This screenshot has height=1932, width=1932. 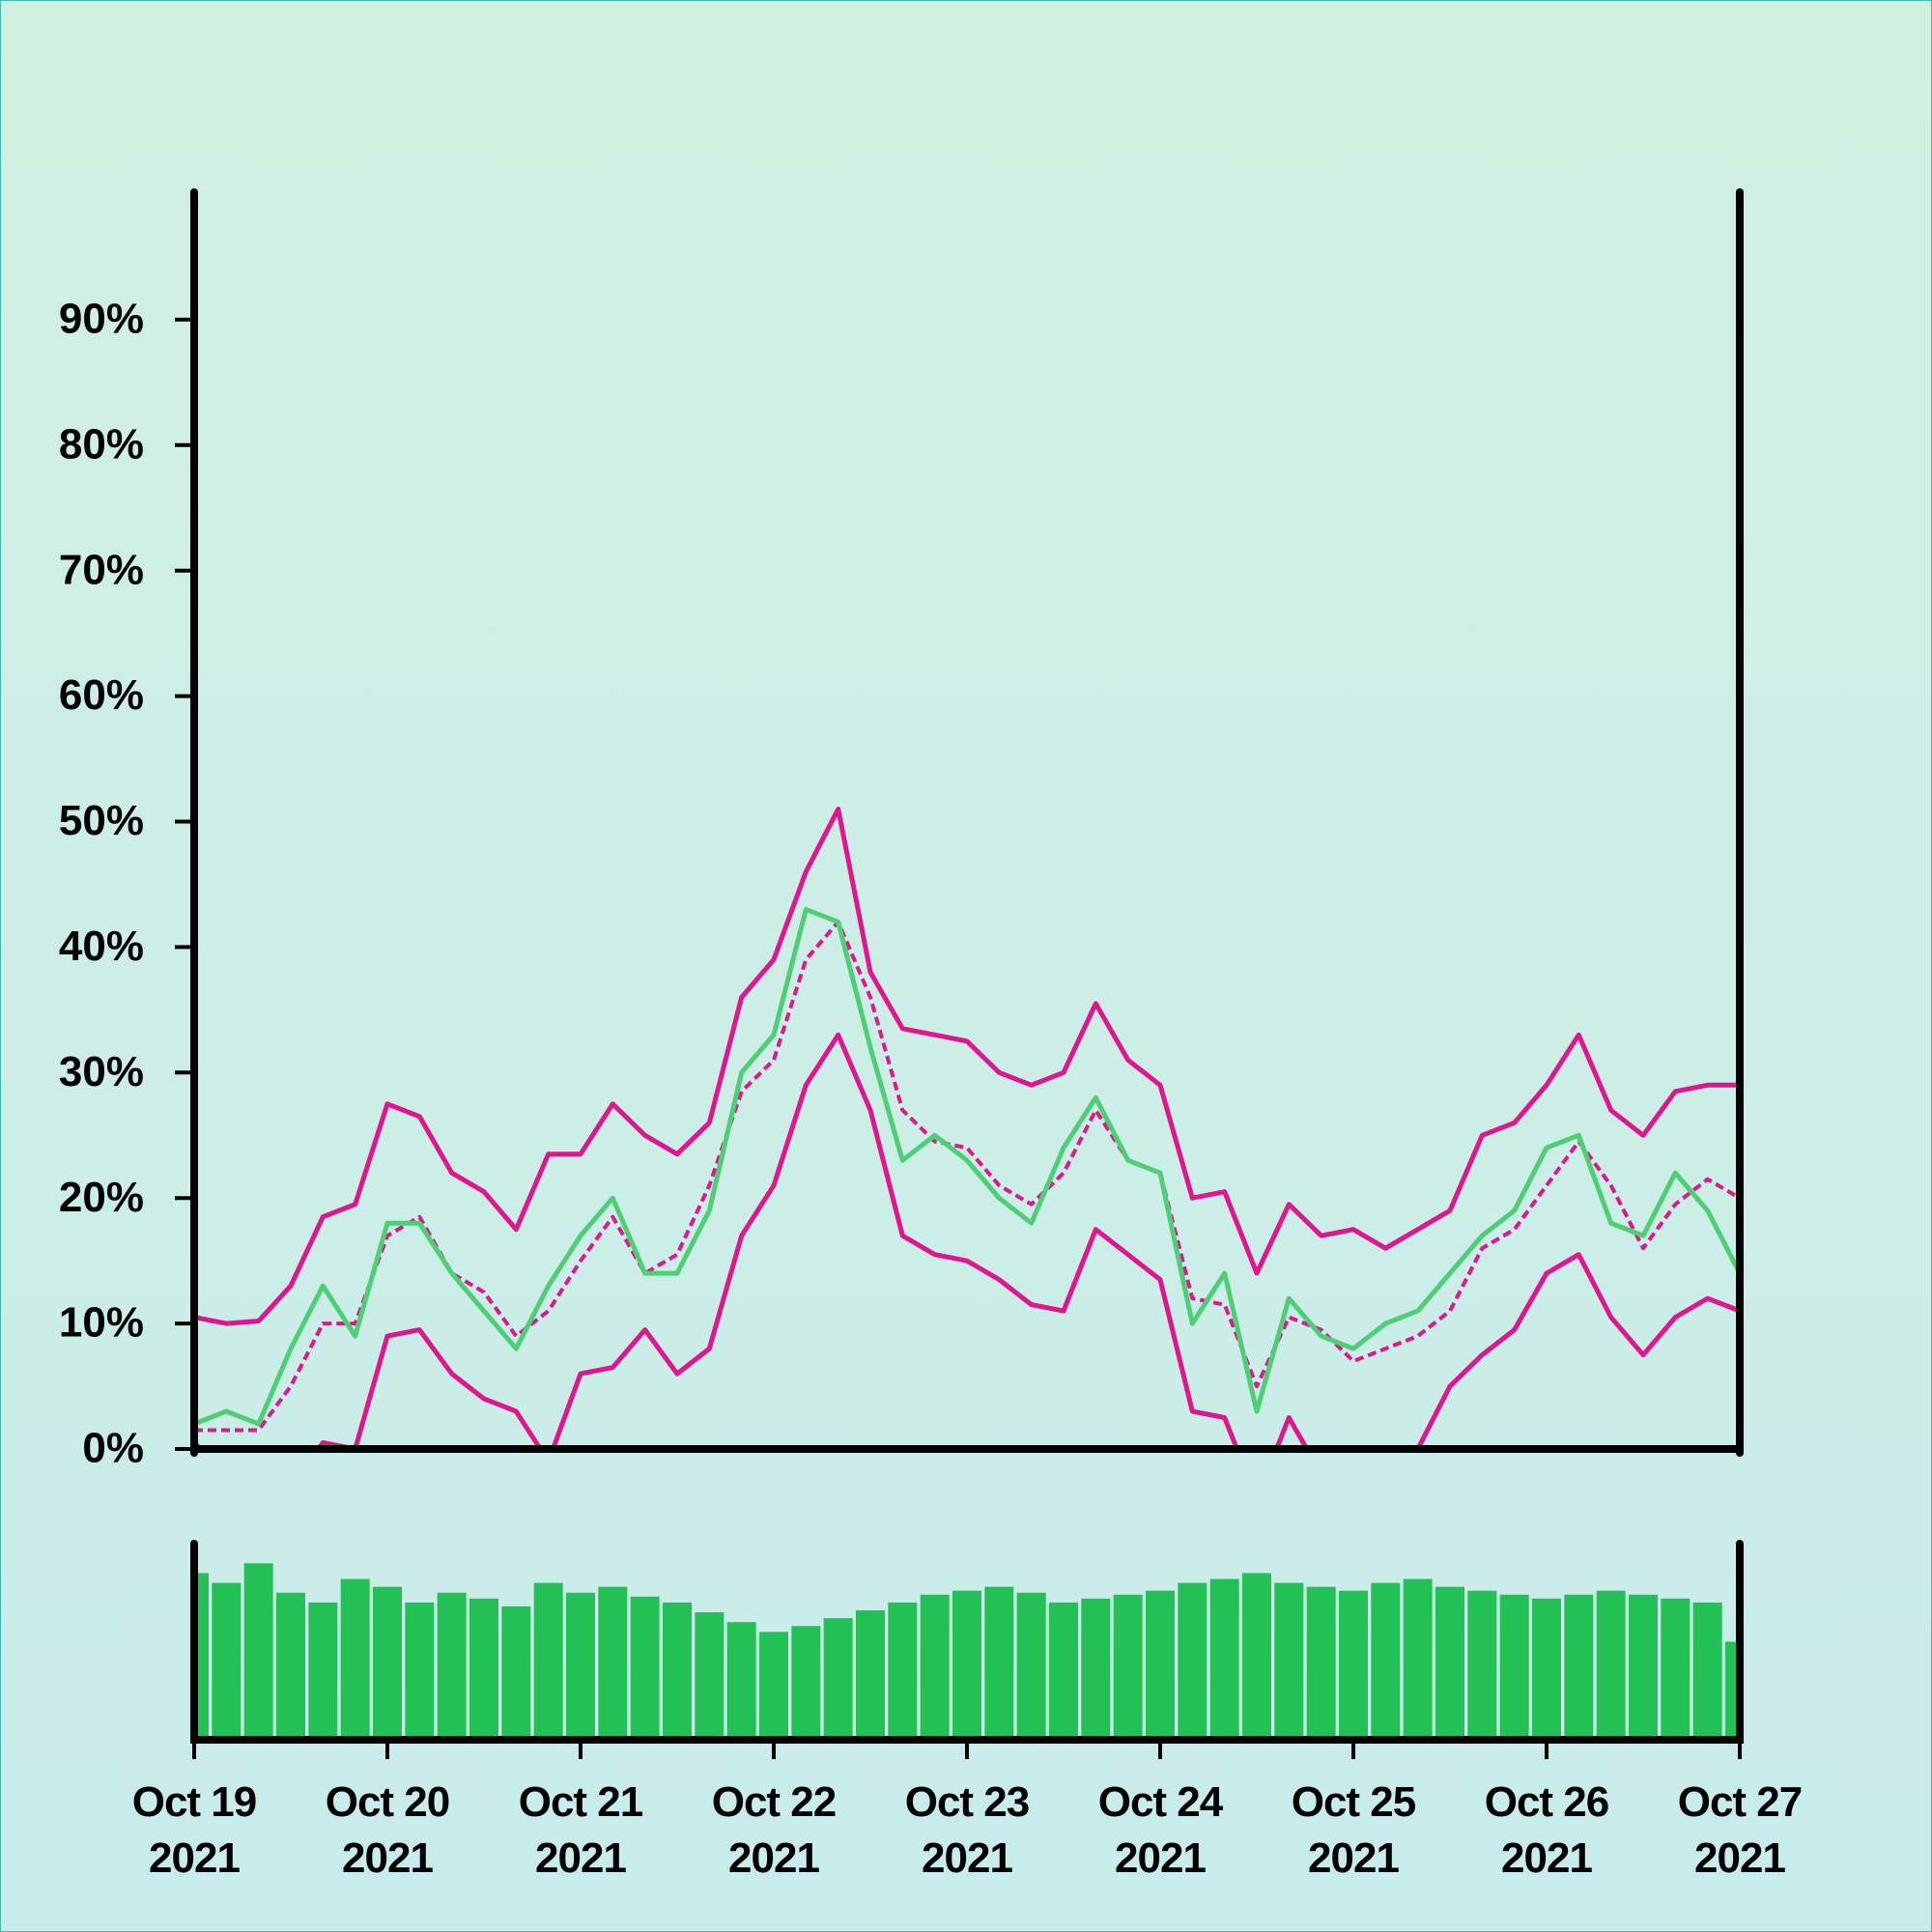 I want to click on volume-bars, so click(x=967, y=1651).